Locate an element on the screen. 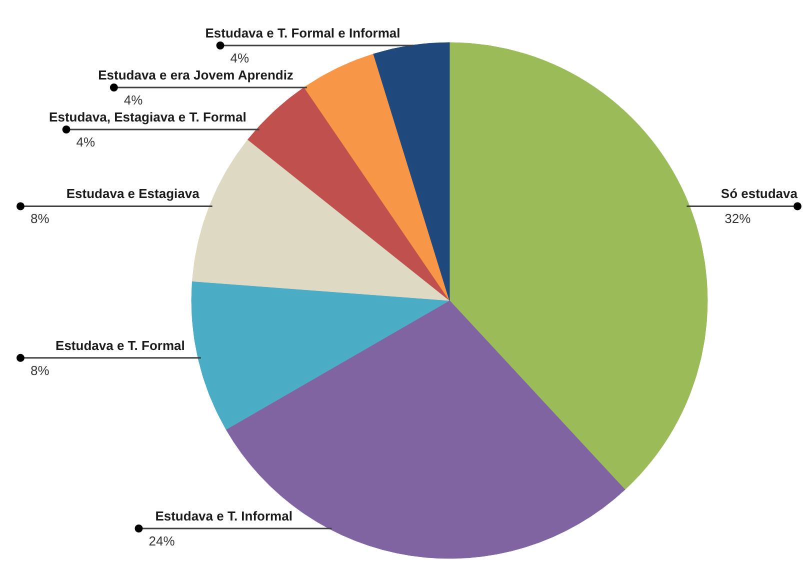 The width and height of the screenshot is (803, 561). data-label: 32% is located at coordinates (738, 218).